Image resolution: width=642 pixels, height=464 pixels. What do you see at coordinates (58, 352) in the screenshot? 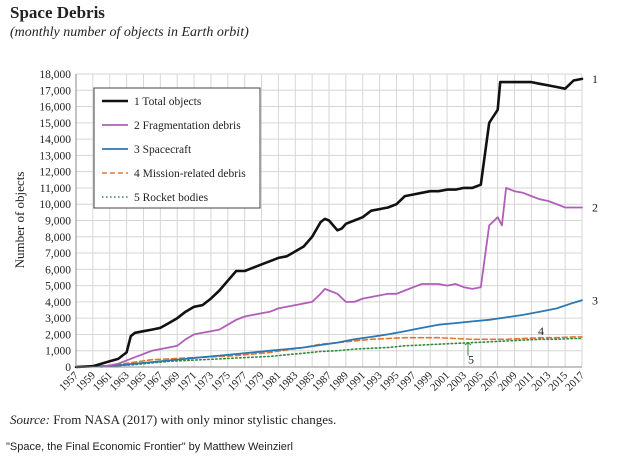
I see `y-tick-label: 1,000` at bounding box center [58, 352].